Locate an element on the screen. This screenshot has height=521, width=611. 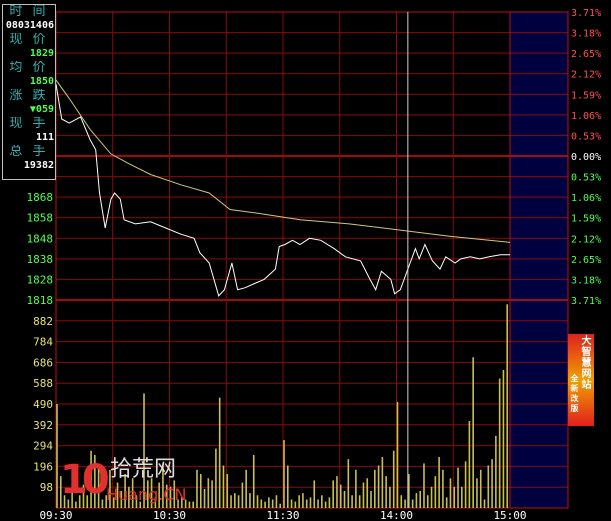
cur-vol-label: 现 手 is located at coordinates (29, 124).